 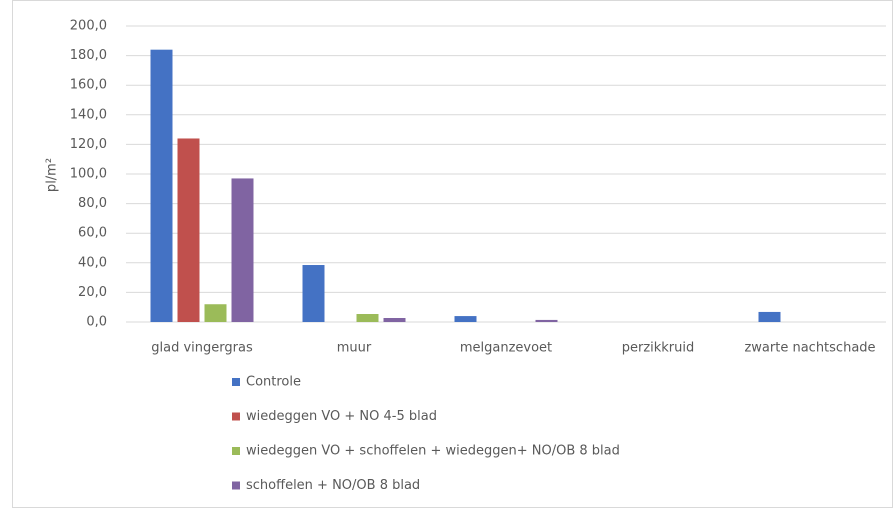 What do you see at coordinates (354, 348) in the screenshot?
I see `x-tick-label: muur` at bounding box center [354, 348].